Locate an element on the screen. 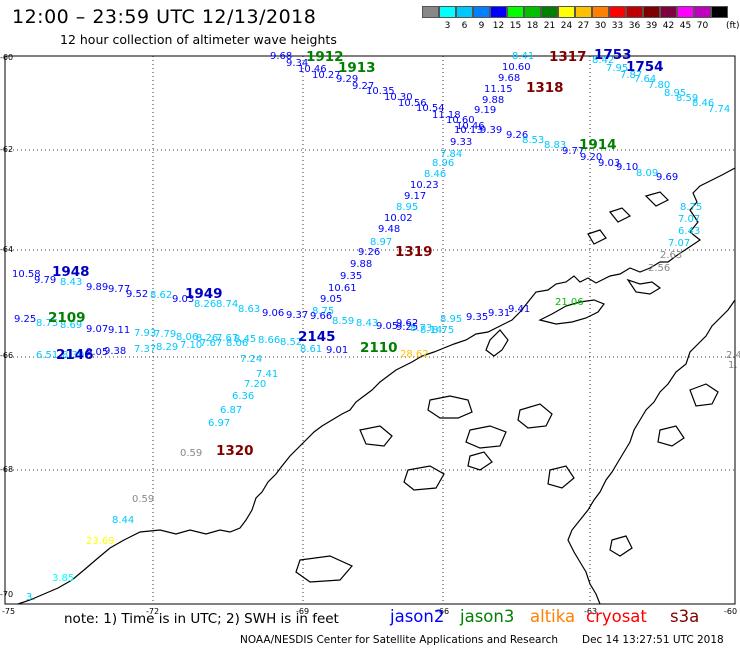 This screenshot has width=740, height=650. wave-height-label: 8.75 is located at coordinates (323, 311).